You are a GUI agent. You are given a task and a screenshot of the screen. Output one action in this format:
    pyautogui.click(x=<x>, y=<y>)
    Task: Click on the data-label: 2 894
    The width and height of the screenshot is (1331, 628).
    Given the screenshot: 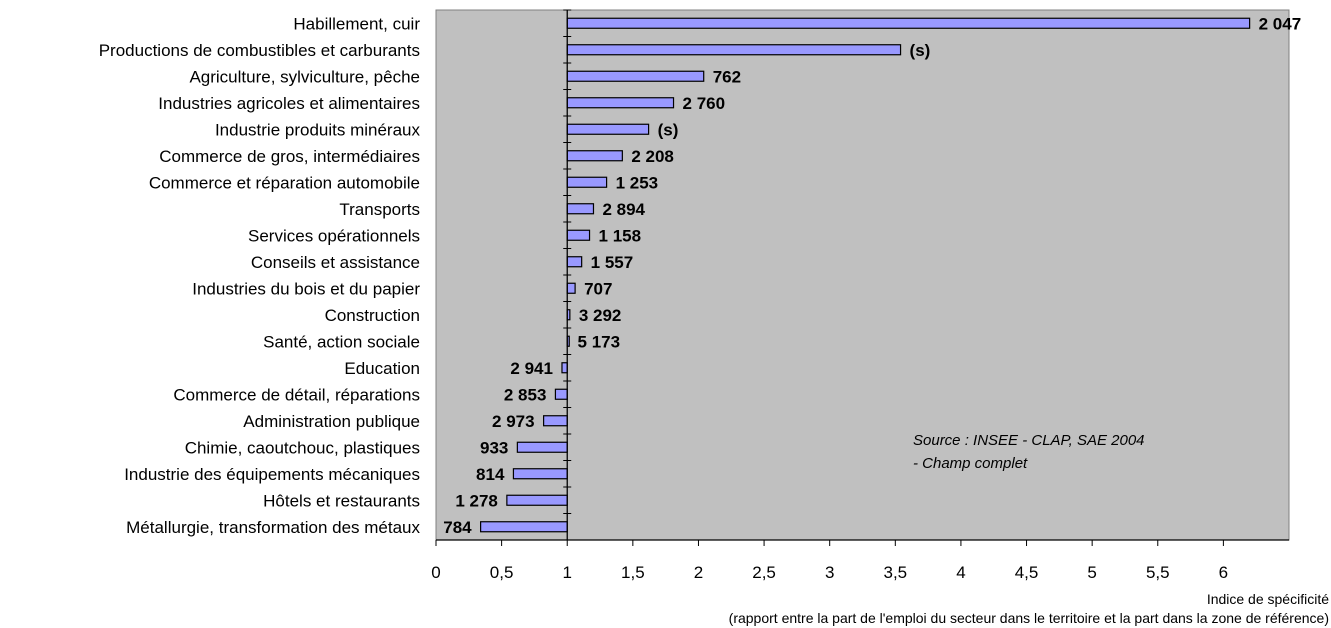 What is the action you would take?
    pyautogui.click(x=623, y=209)
    